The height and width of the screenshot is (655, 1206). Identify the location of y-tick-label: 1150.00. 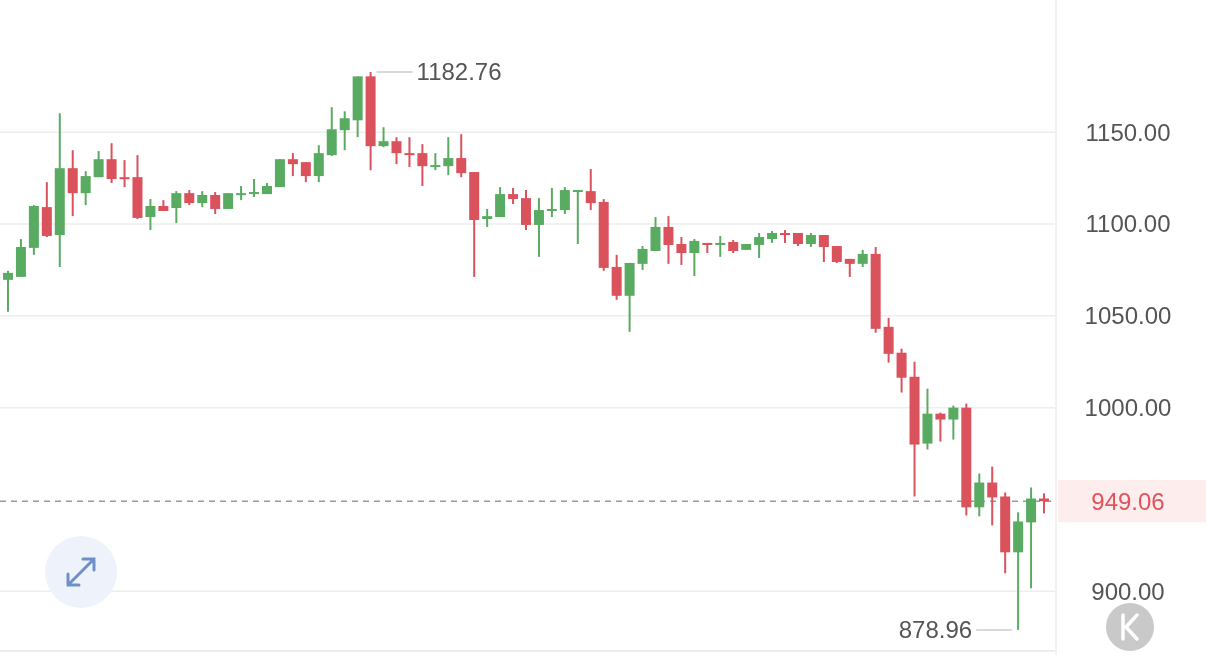
(1128, 132).